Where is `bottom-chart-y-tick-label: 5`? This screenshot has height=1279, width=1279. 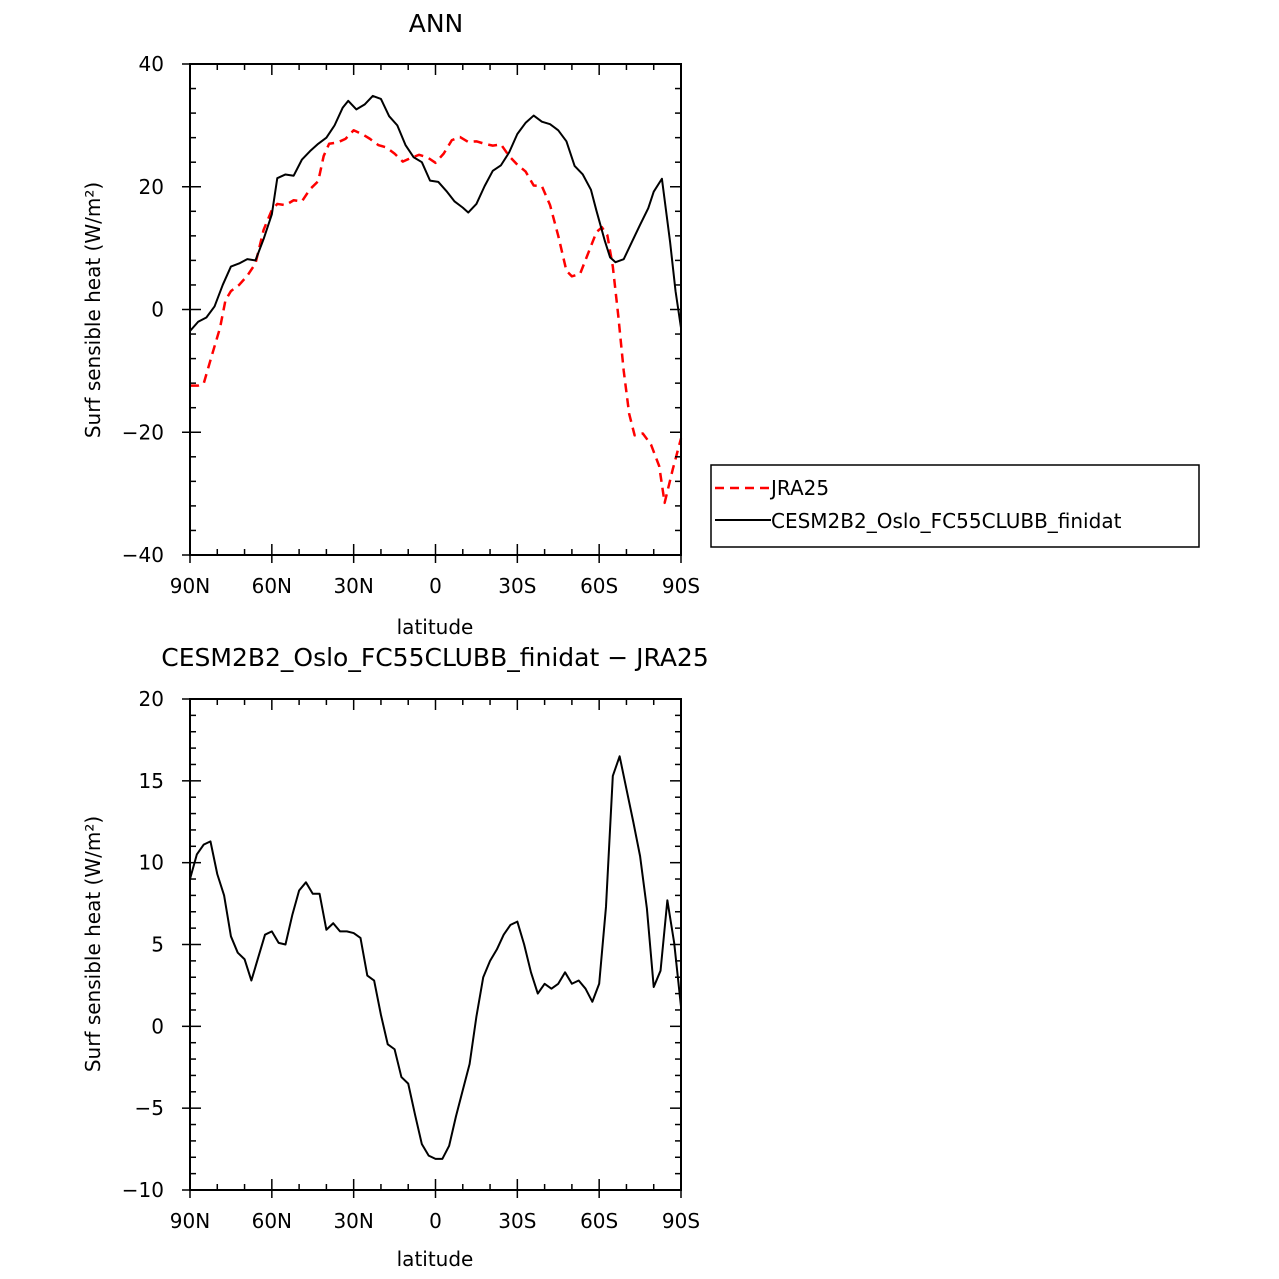
bottom-chart-y-tick-label: 5 is located at coordinates (157, 945).